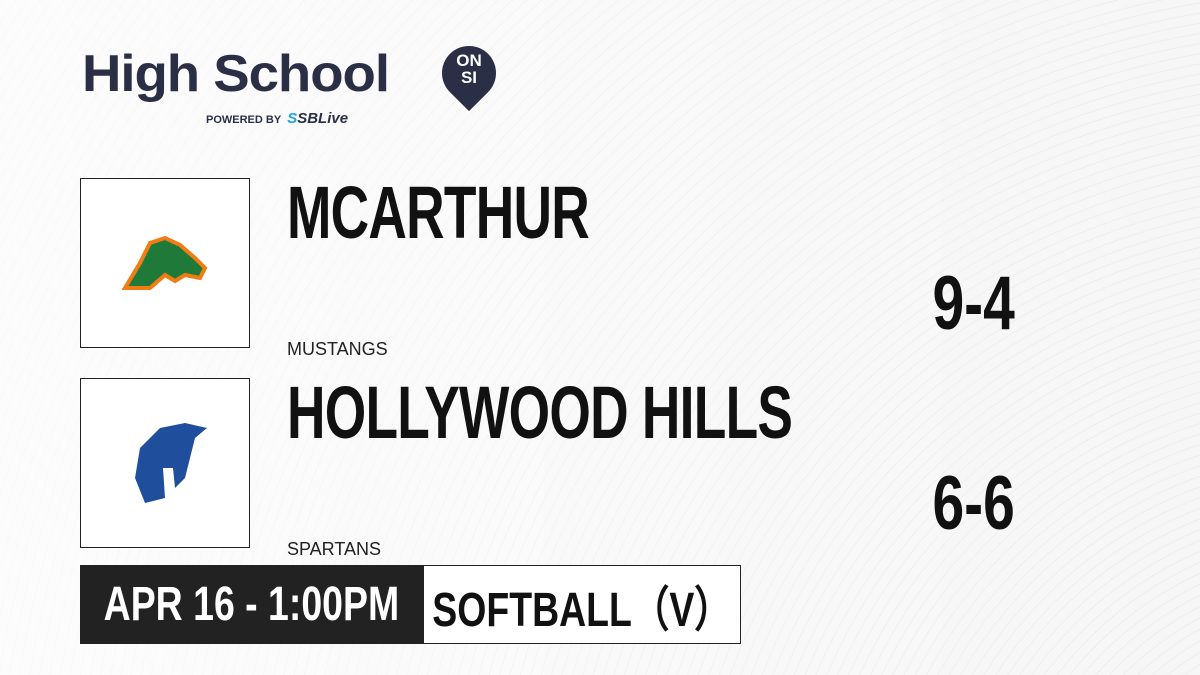 The height and width of the screenshot is (675, 1200). I want to click on team-mascot: MUSTANGS, so click(337, 349).